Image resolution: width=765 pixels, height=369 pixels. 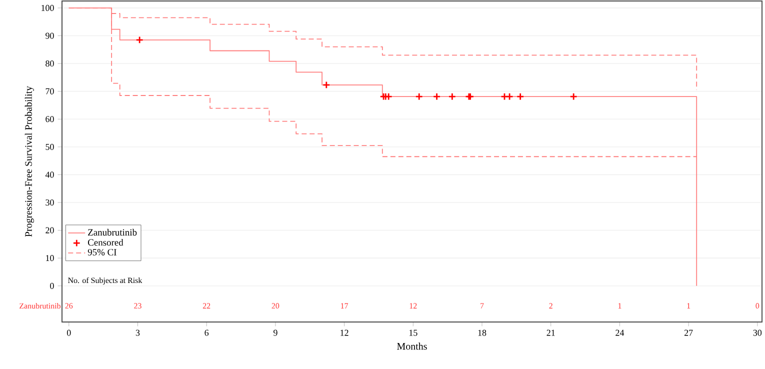 What do you see at coordinates (29, 161) in the screenshot?
I see `y-axis-title: Progression-Free Survival Probability` at bounding box center [29, 161].